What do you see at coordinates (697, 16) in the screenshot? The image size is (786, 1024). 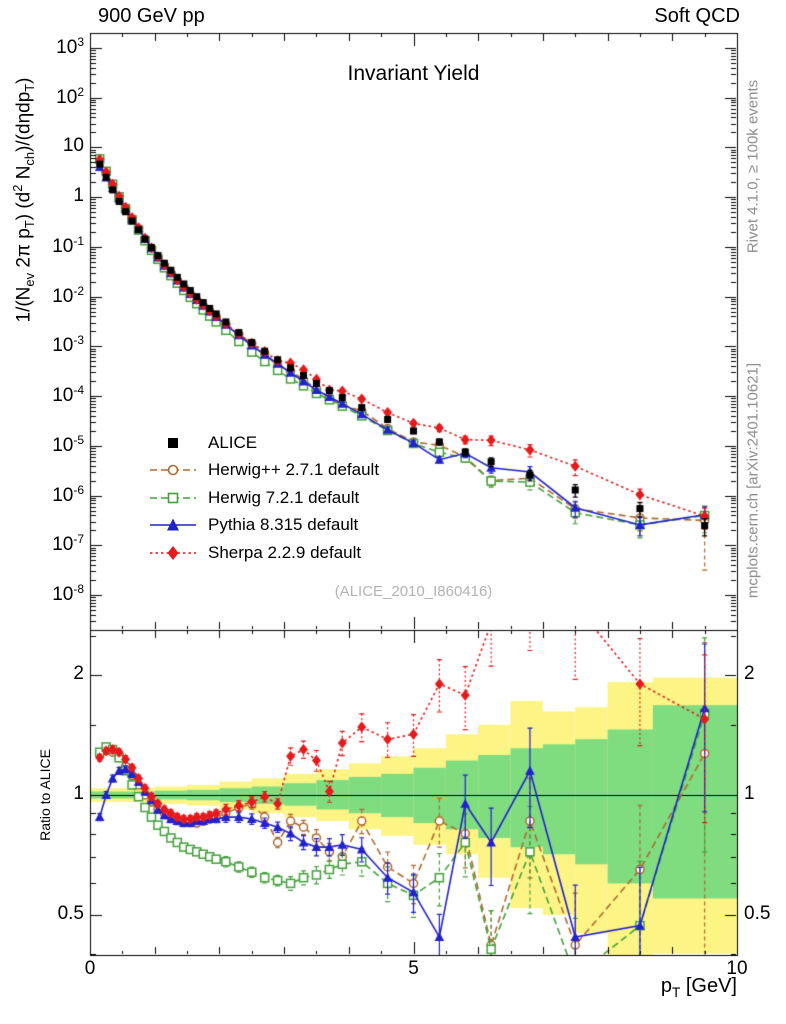 I see `process-group-label: Soft QCD` at bounding box center [697, 16].